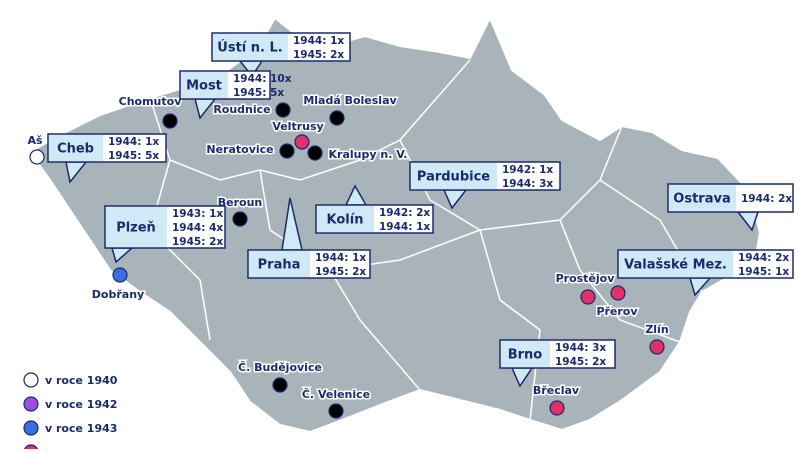  What do you see at coordinates (297, 126) in the screenshot?
I see `place-label: Veltrusy` at bounding box center [297, 126].